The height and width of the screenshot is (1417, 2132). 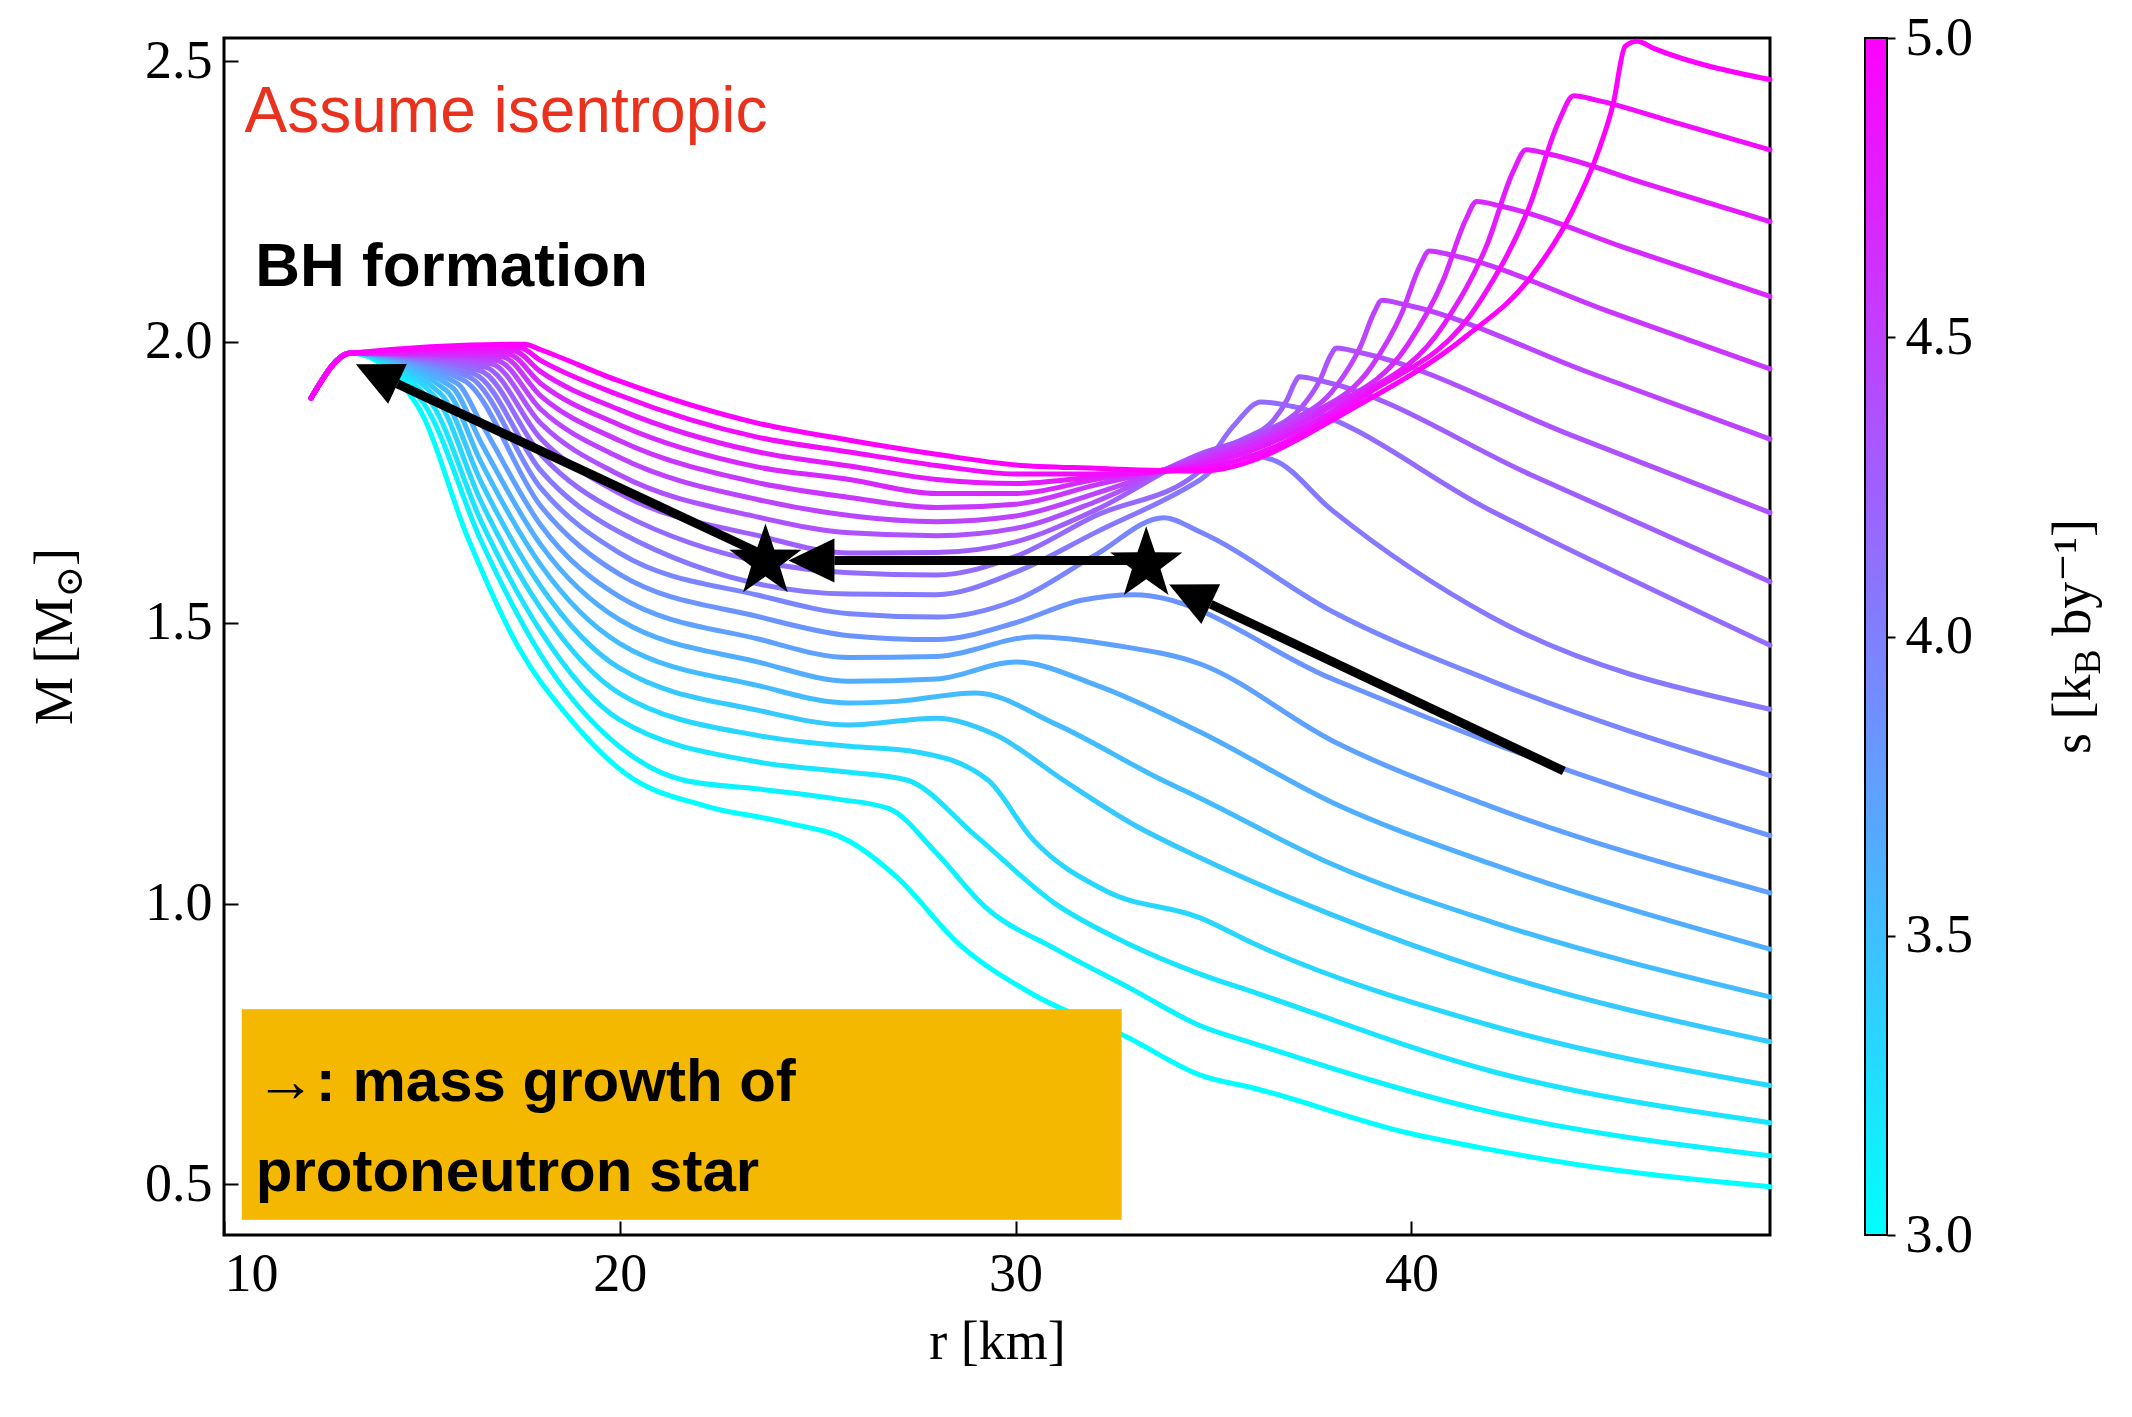 What do you see at coordinates (179, 902) in the screenshot?
I see `y-tick-label: 1.0` at bounding box center [179, 902].